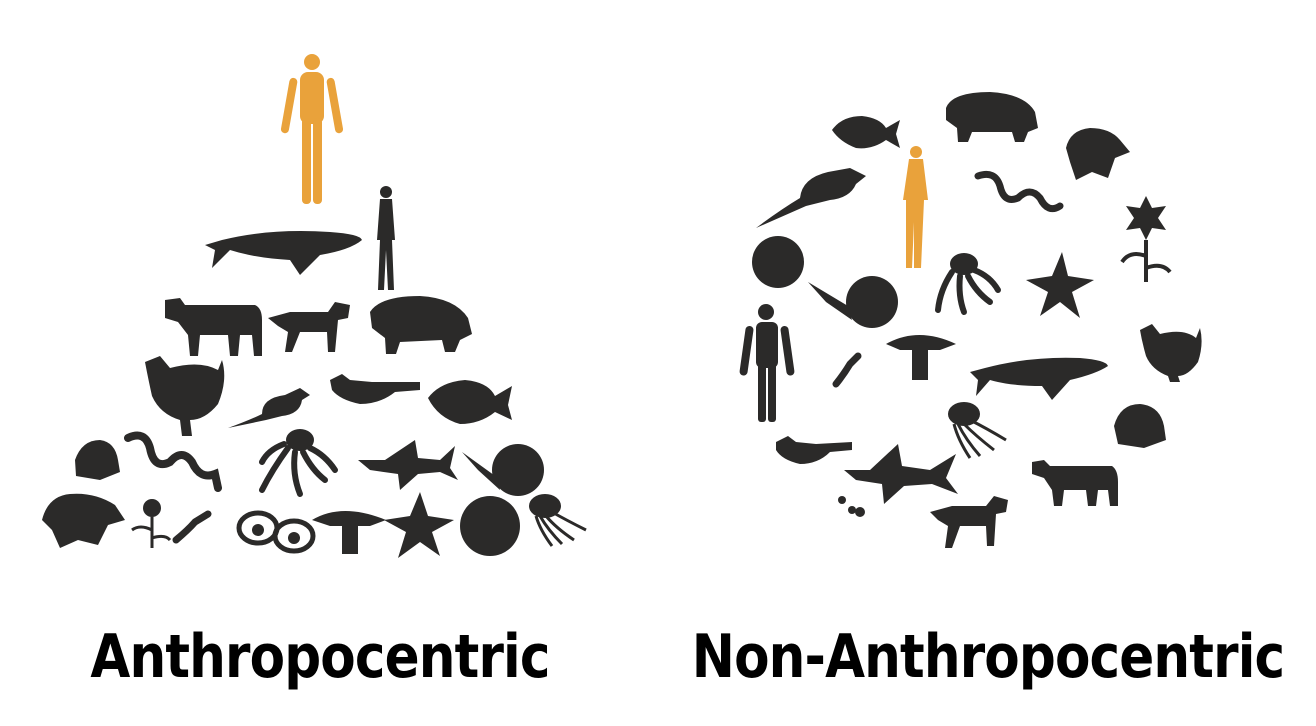  I want to click on right-caption: Non-Anthropocentric, so click(988, 657).